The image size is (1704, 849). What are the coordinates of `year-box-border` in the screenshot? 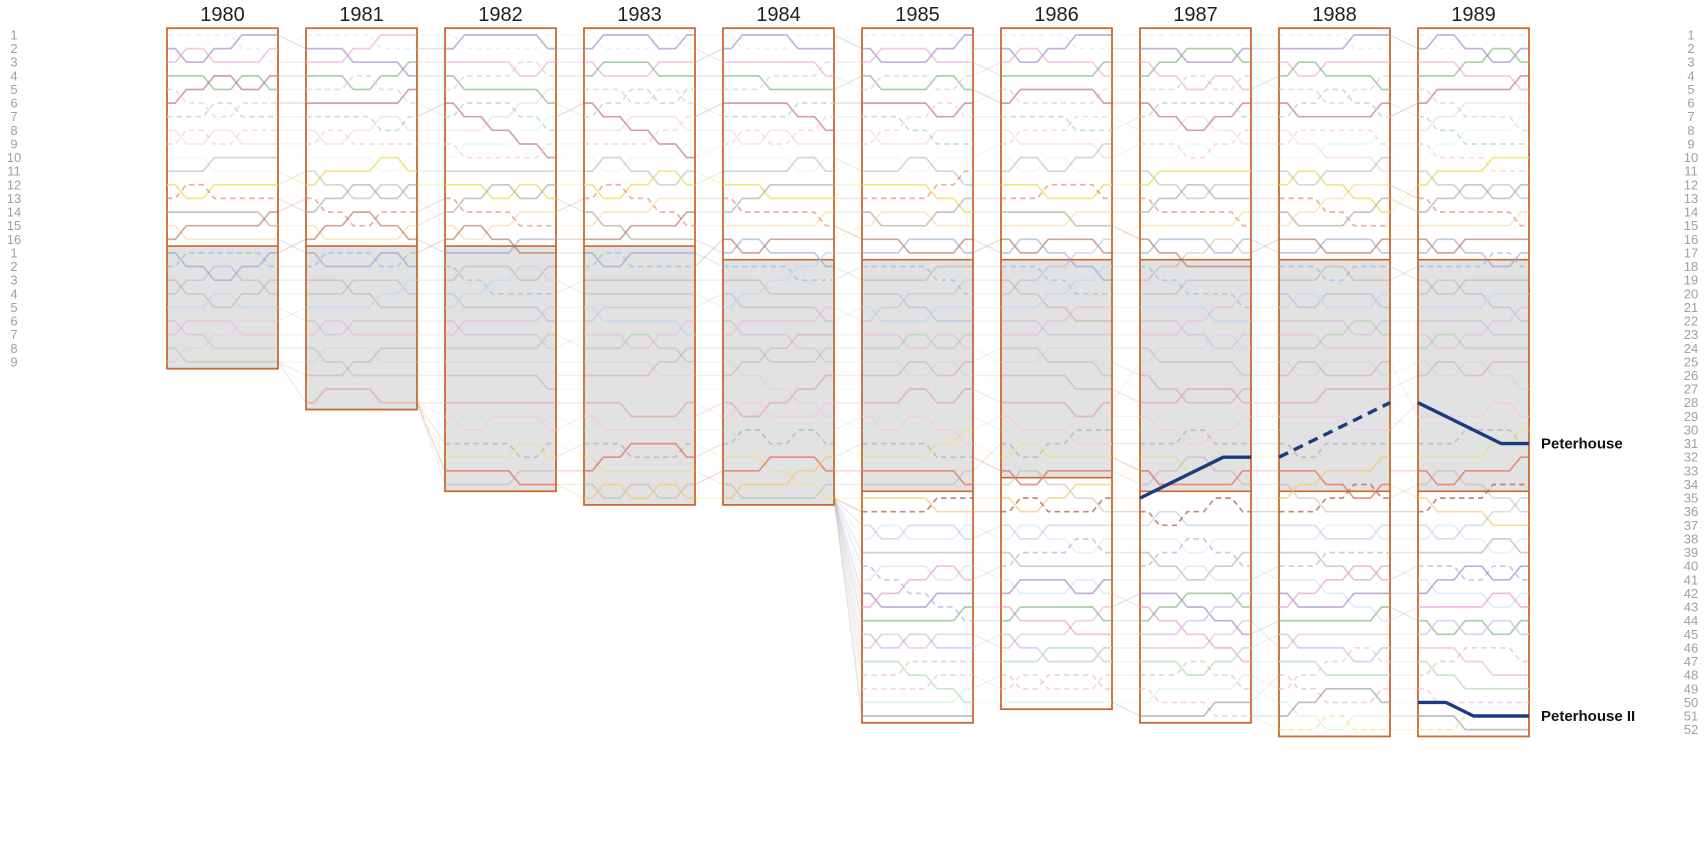 It's located at (1195, 375).